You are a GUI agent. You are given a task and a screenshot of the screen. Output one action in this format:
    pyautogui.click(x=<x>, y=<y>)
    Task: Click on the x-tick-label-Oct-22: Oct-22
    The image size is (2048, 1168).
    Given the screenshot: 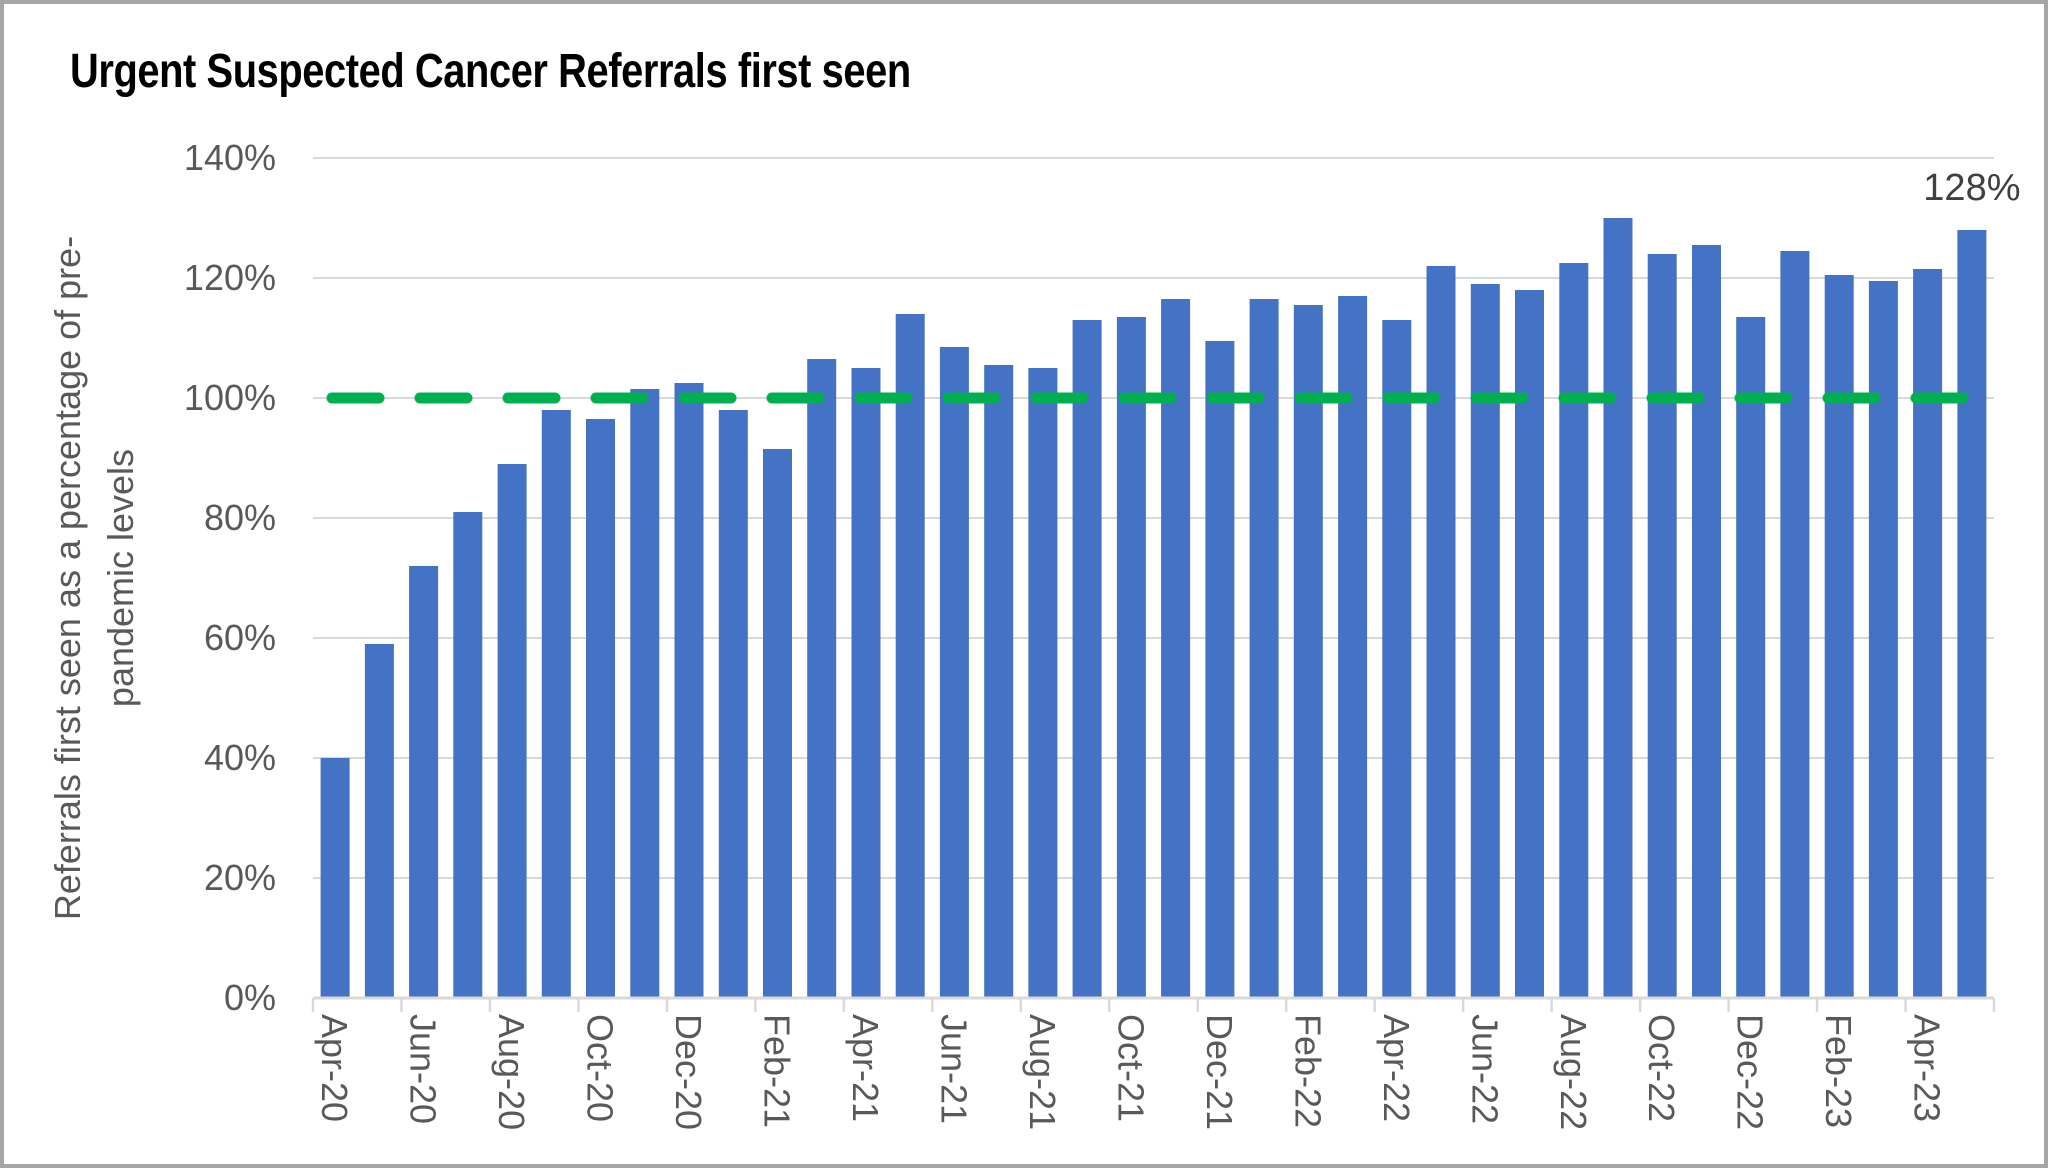 What is the action you would take?
    pyautogui.click(x=1661, y=1068)
    